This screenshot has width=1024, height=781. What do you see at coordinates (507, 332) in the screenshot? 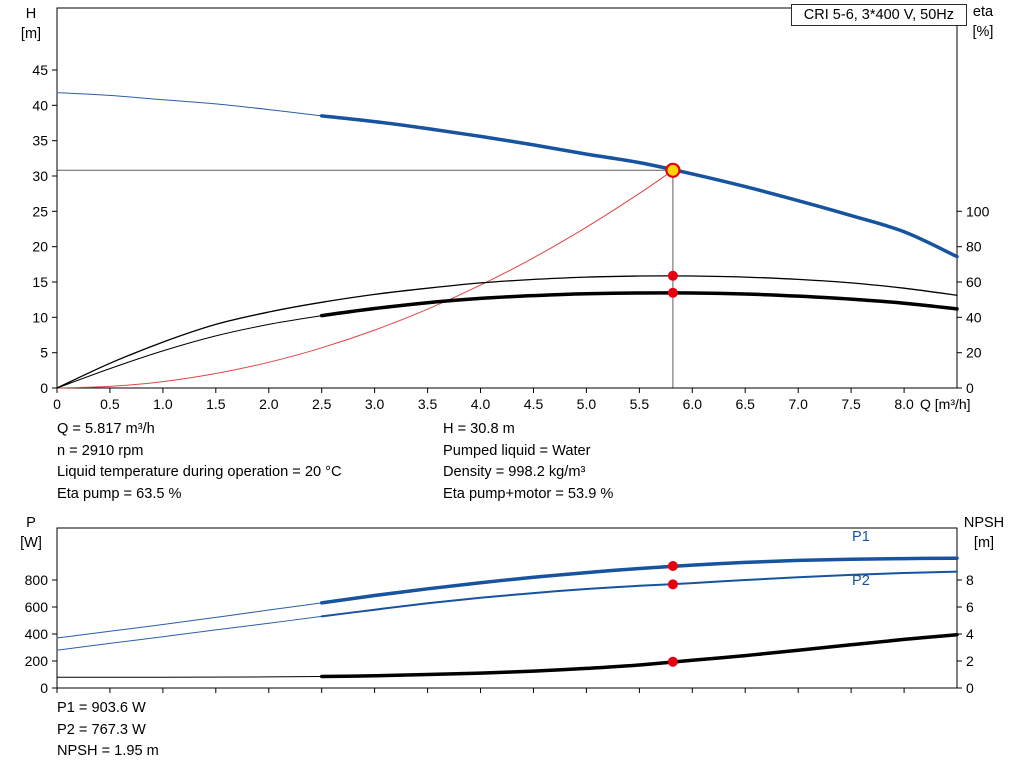
I see `eta-pump-curve` at bounding box center [507, 332].